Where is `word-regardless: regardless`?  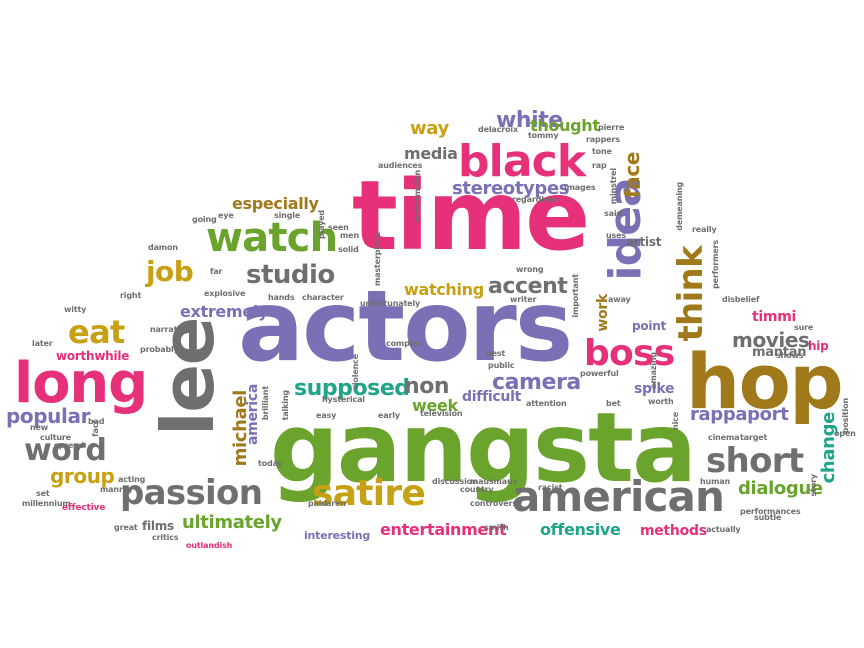 word-regardless: regardless is located at coordinates (535, 199).